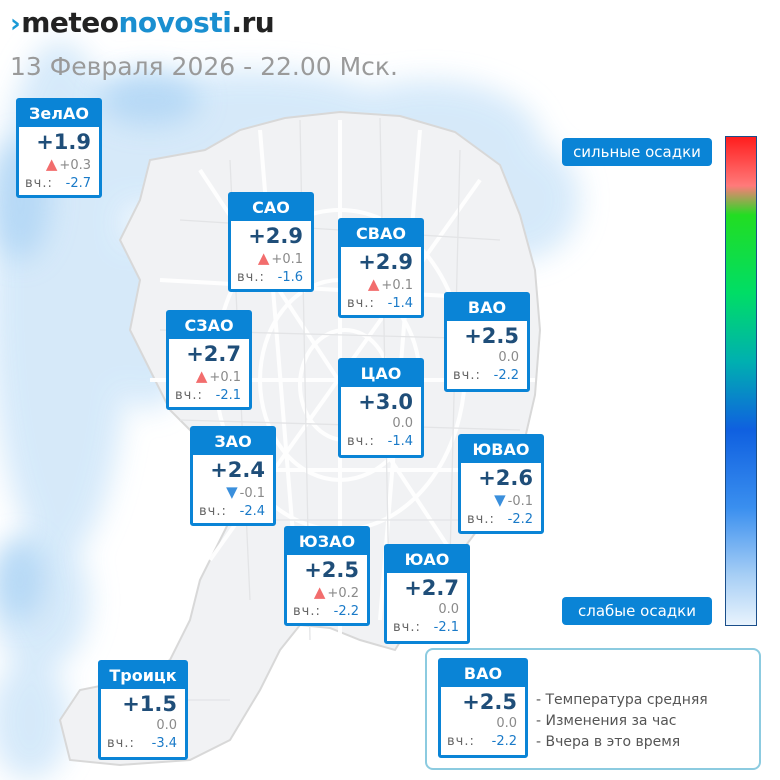 This screenshot has height=780, width=780. What do you see at coordinates (209, 326) in the screenshot?
I see `district-name: СЗАО` at bounding box center [209, 326].